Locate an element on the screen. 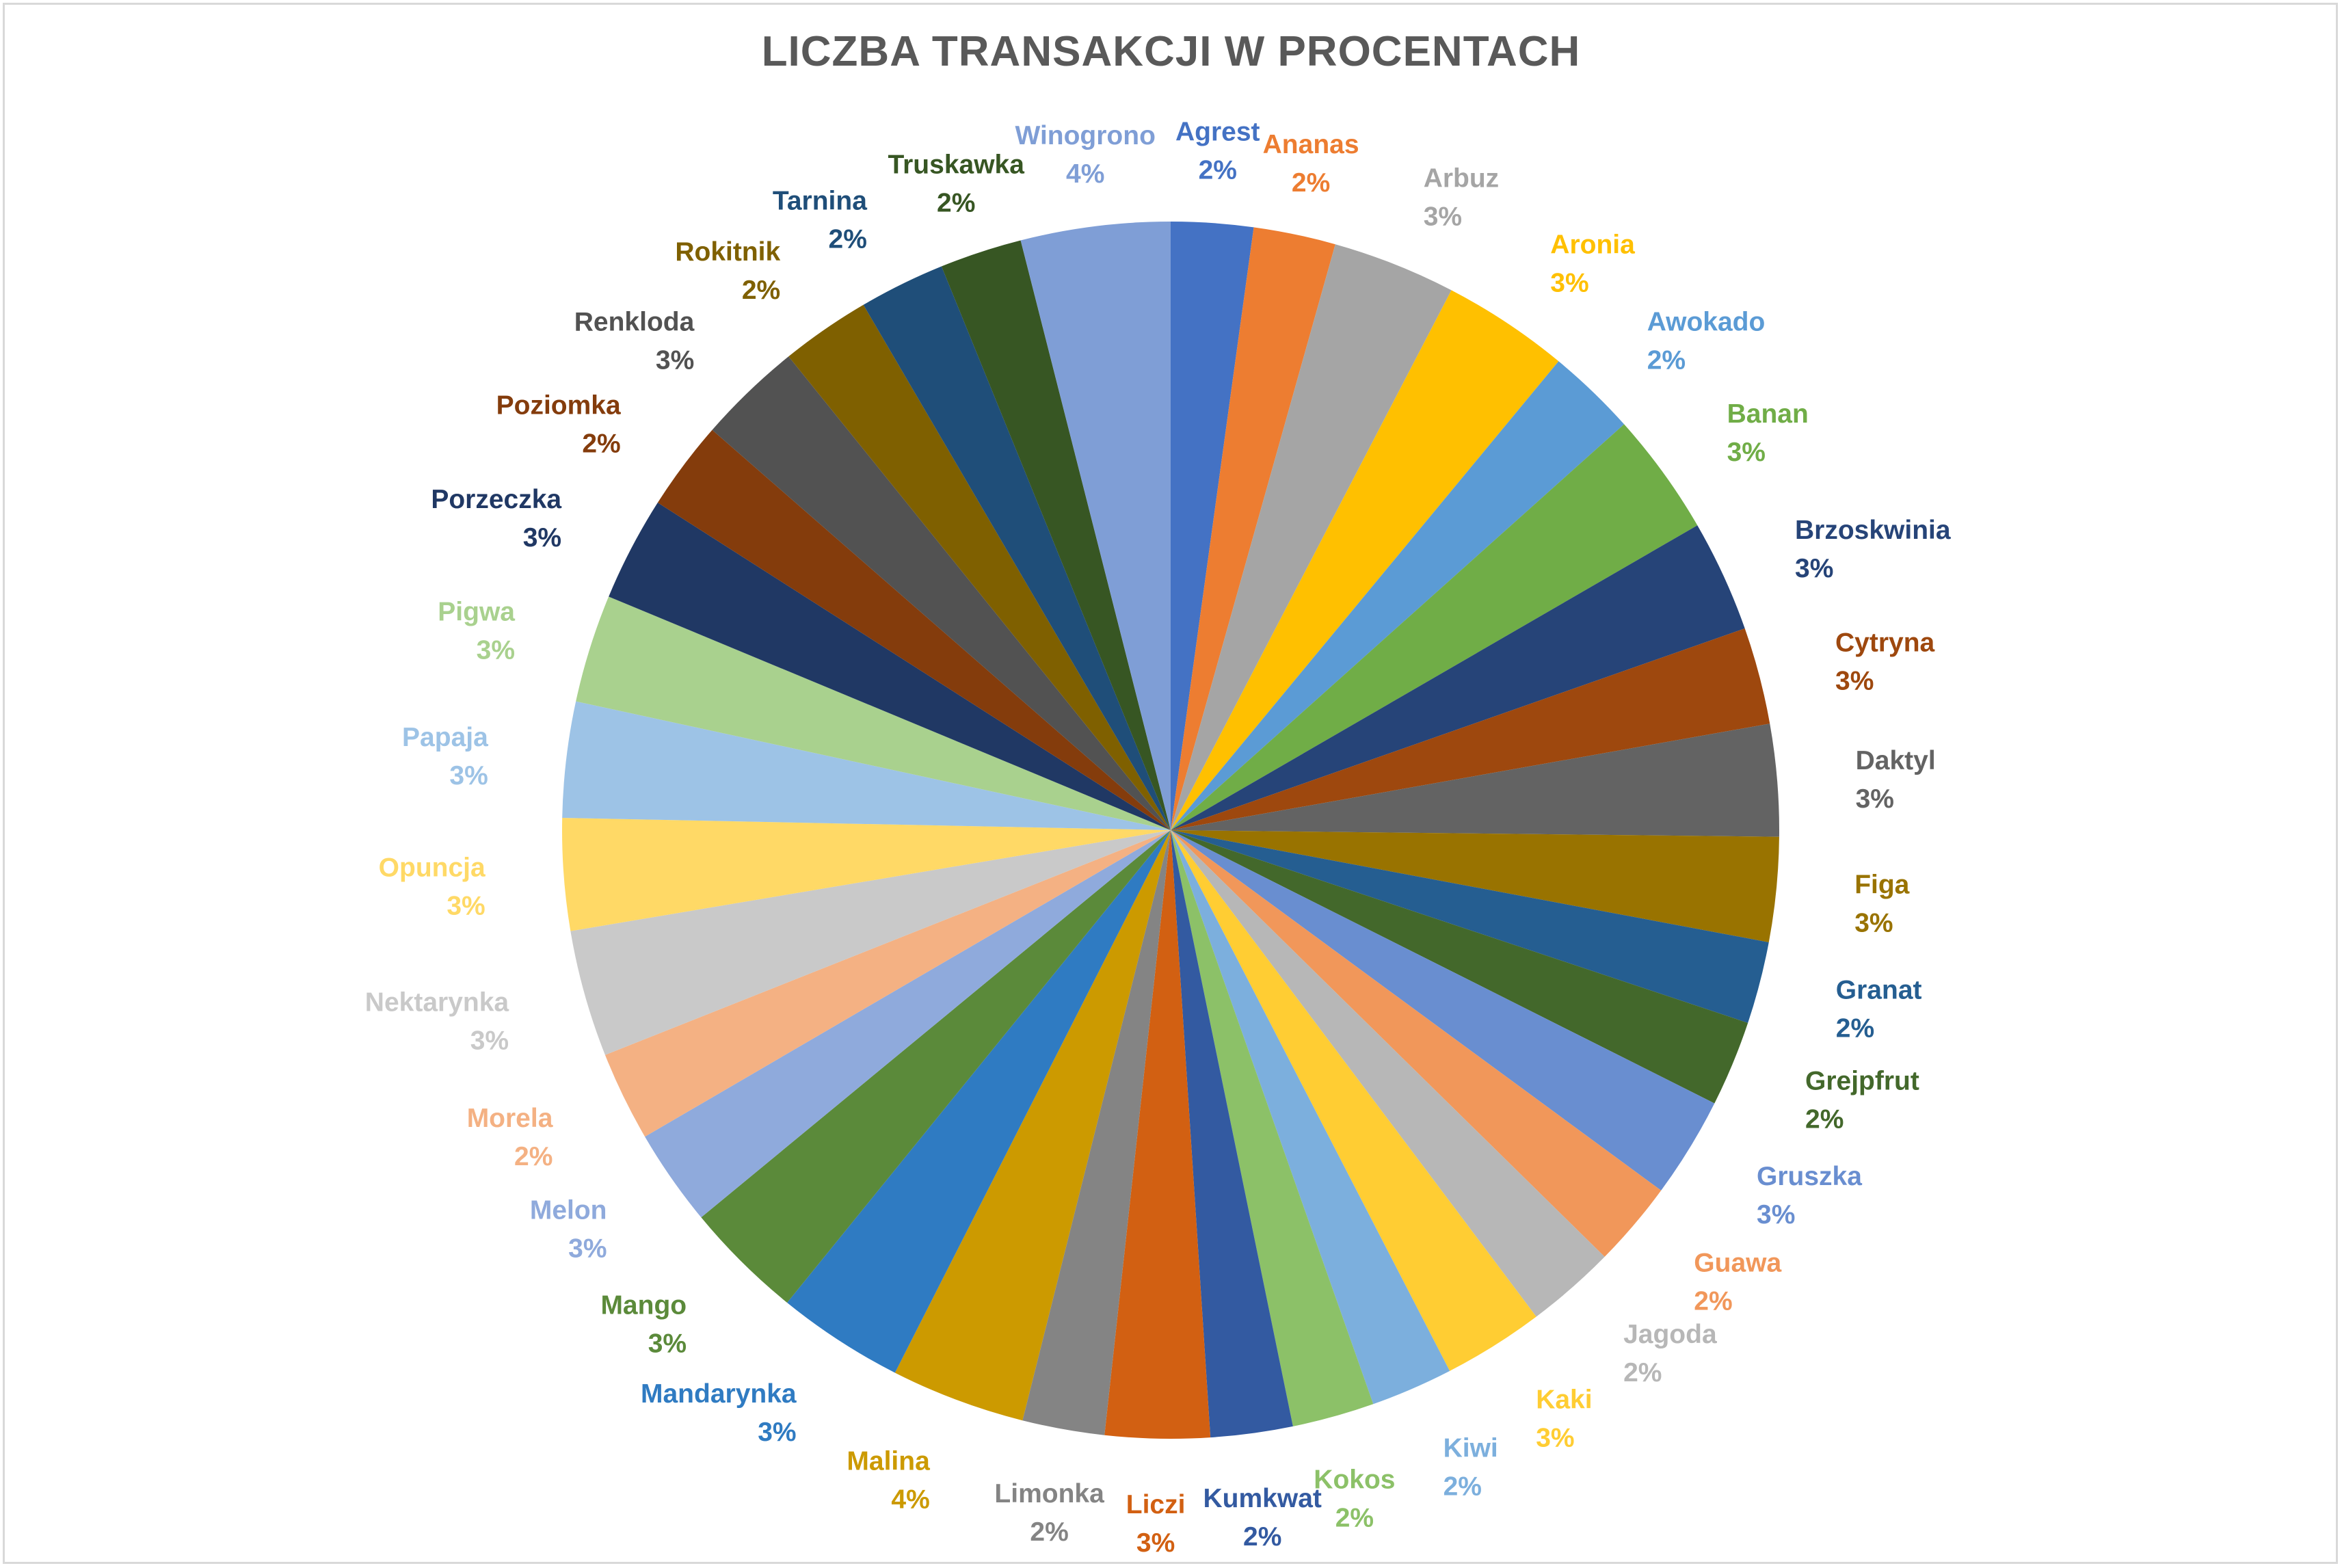 This screenshot has height=1568, width=2342. slice-name-label: Opuncja is located at coordinates (432, 868).